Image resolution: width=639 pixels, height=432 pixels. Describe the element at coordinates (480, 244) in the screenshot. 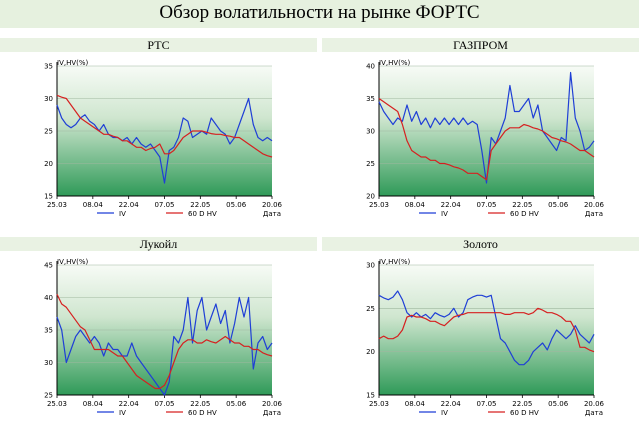

I see `chart-title: Золото` at that location.